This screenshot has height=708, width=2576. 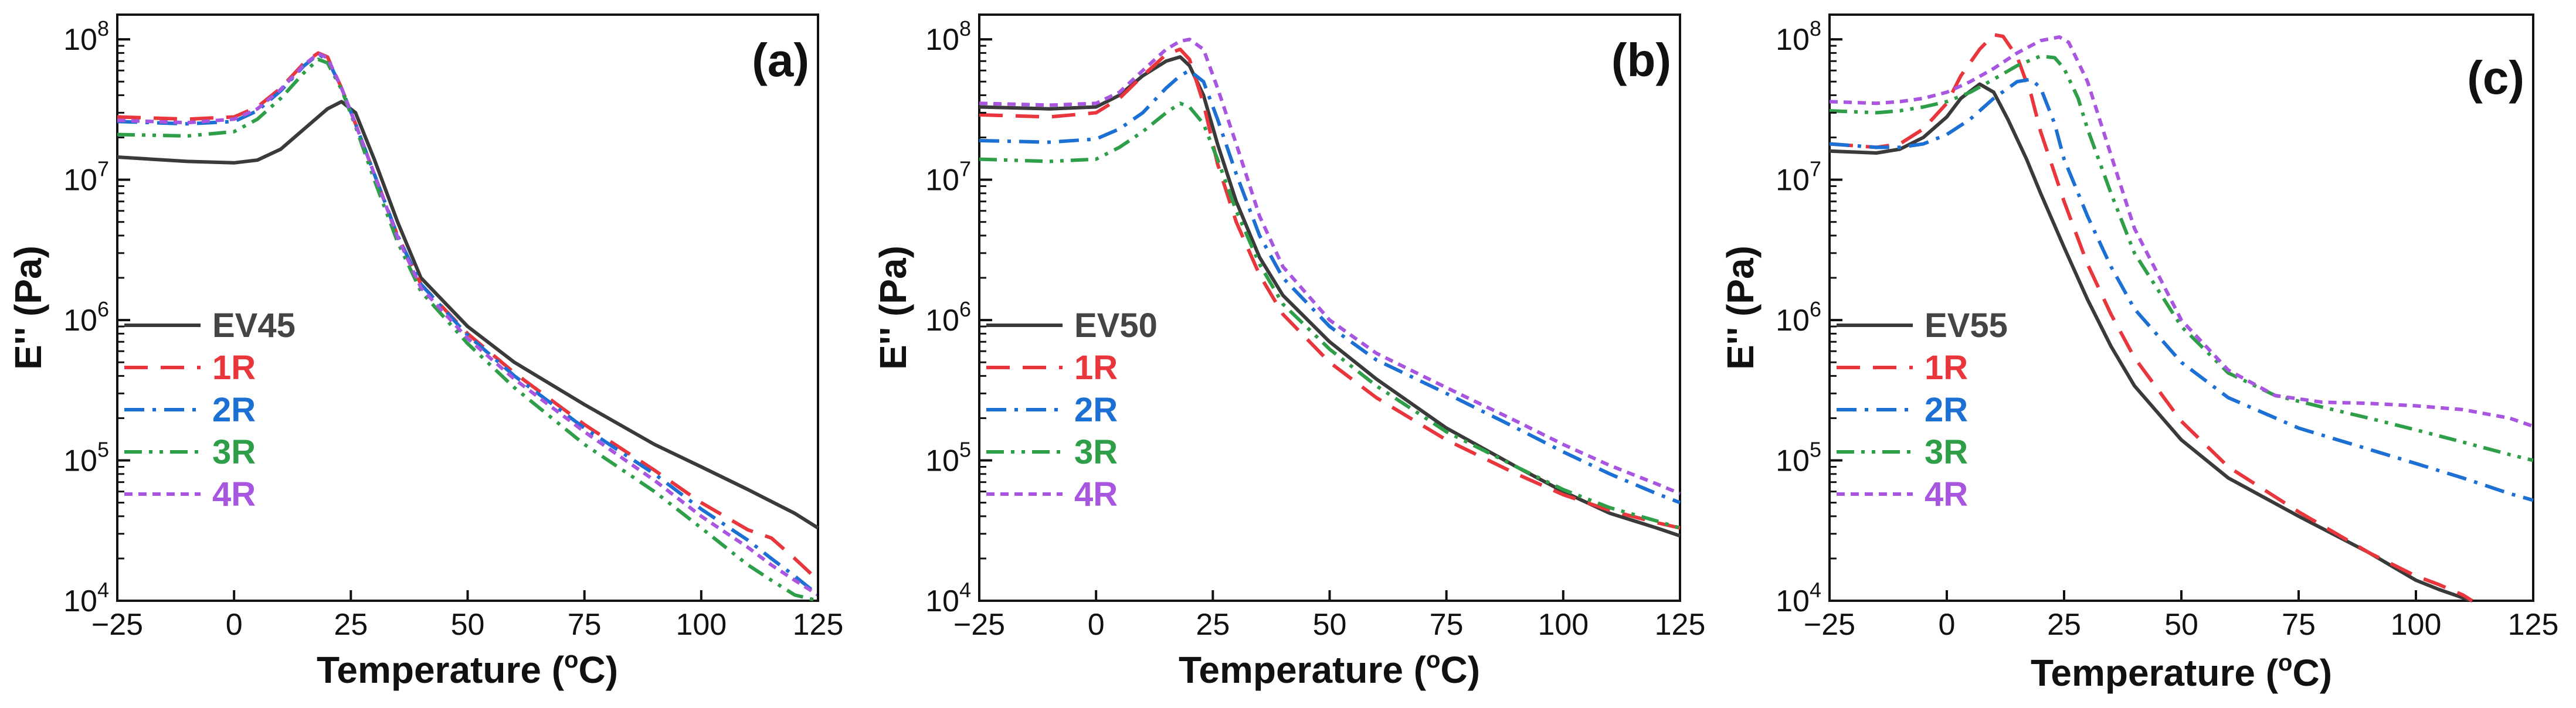 I want to click on legend-label-ev55: EV55, so click(x=1966, y=326).